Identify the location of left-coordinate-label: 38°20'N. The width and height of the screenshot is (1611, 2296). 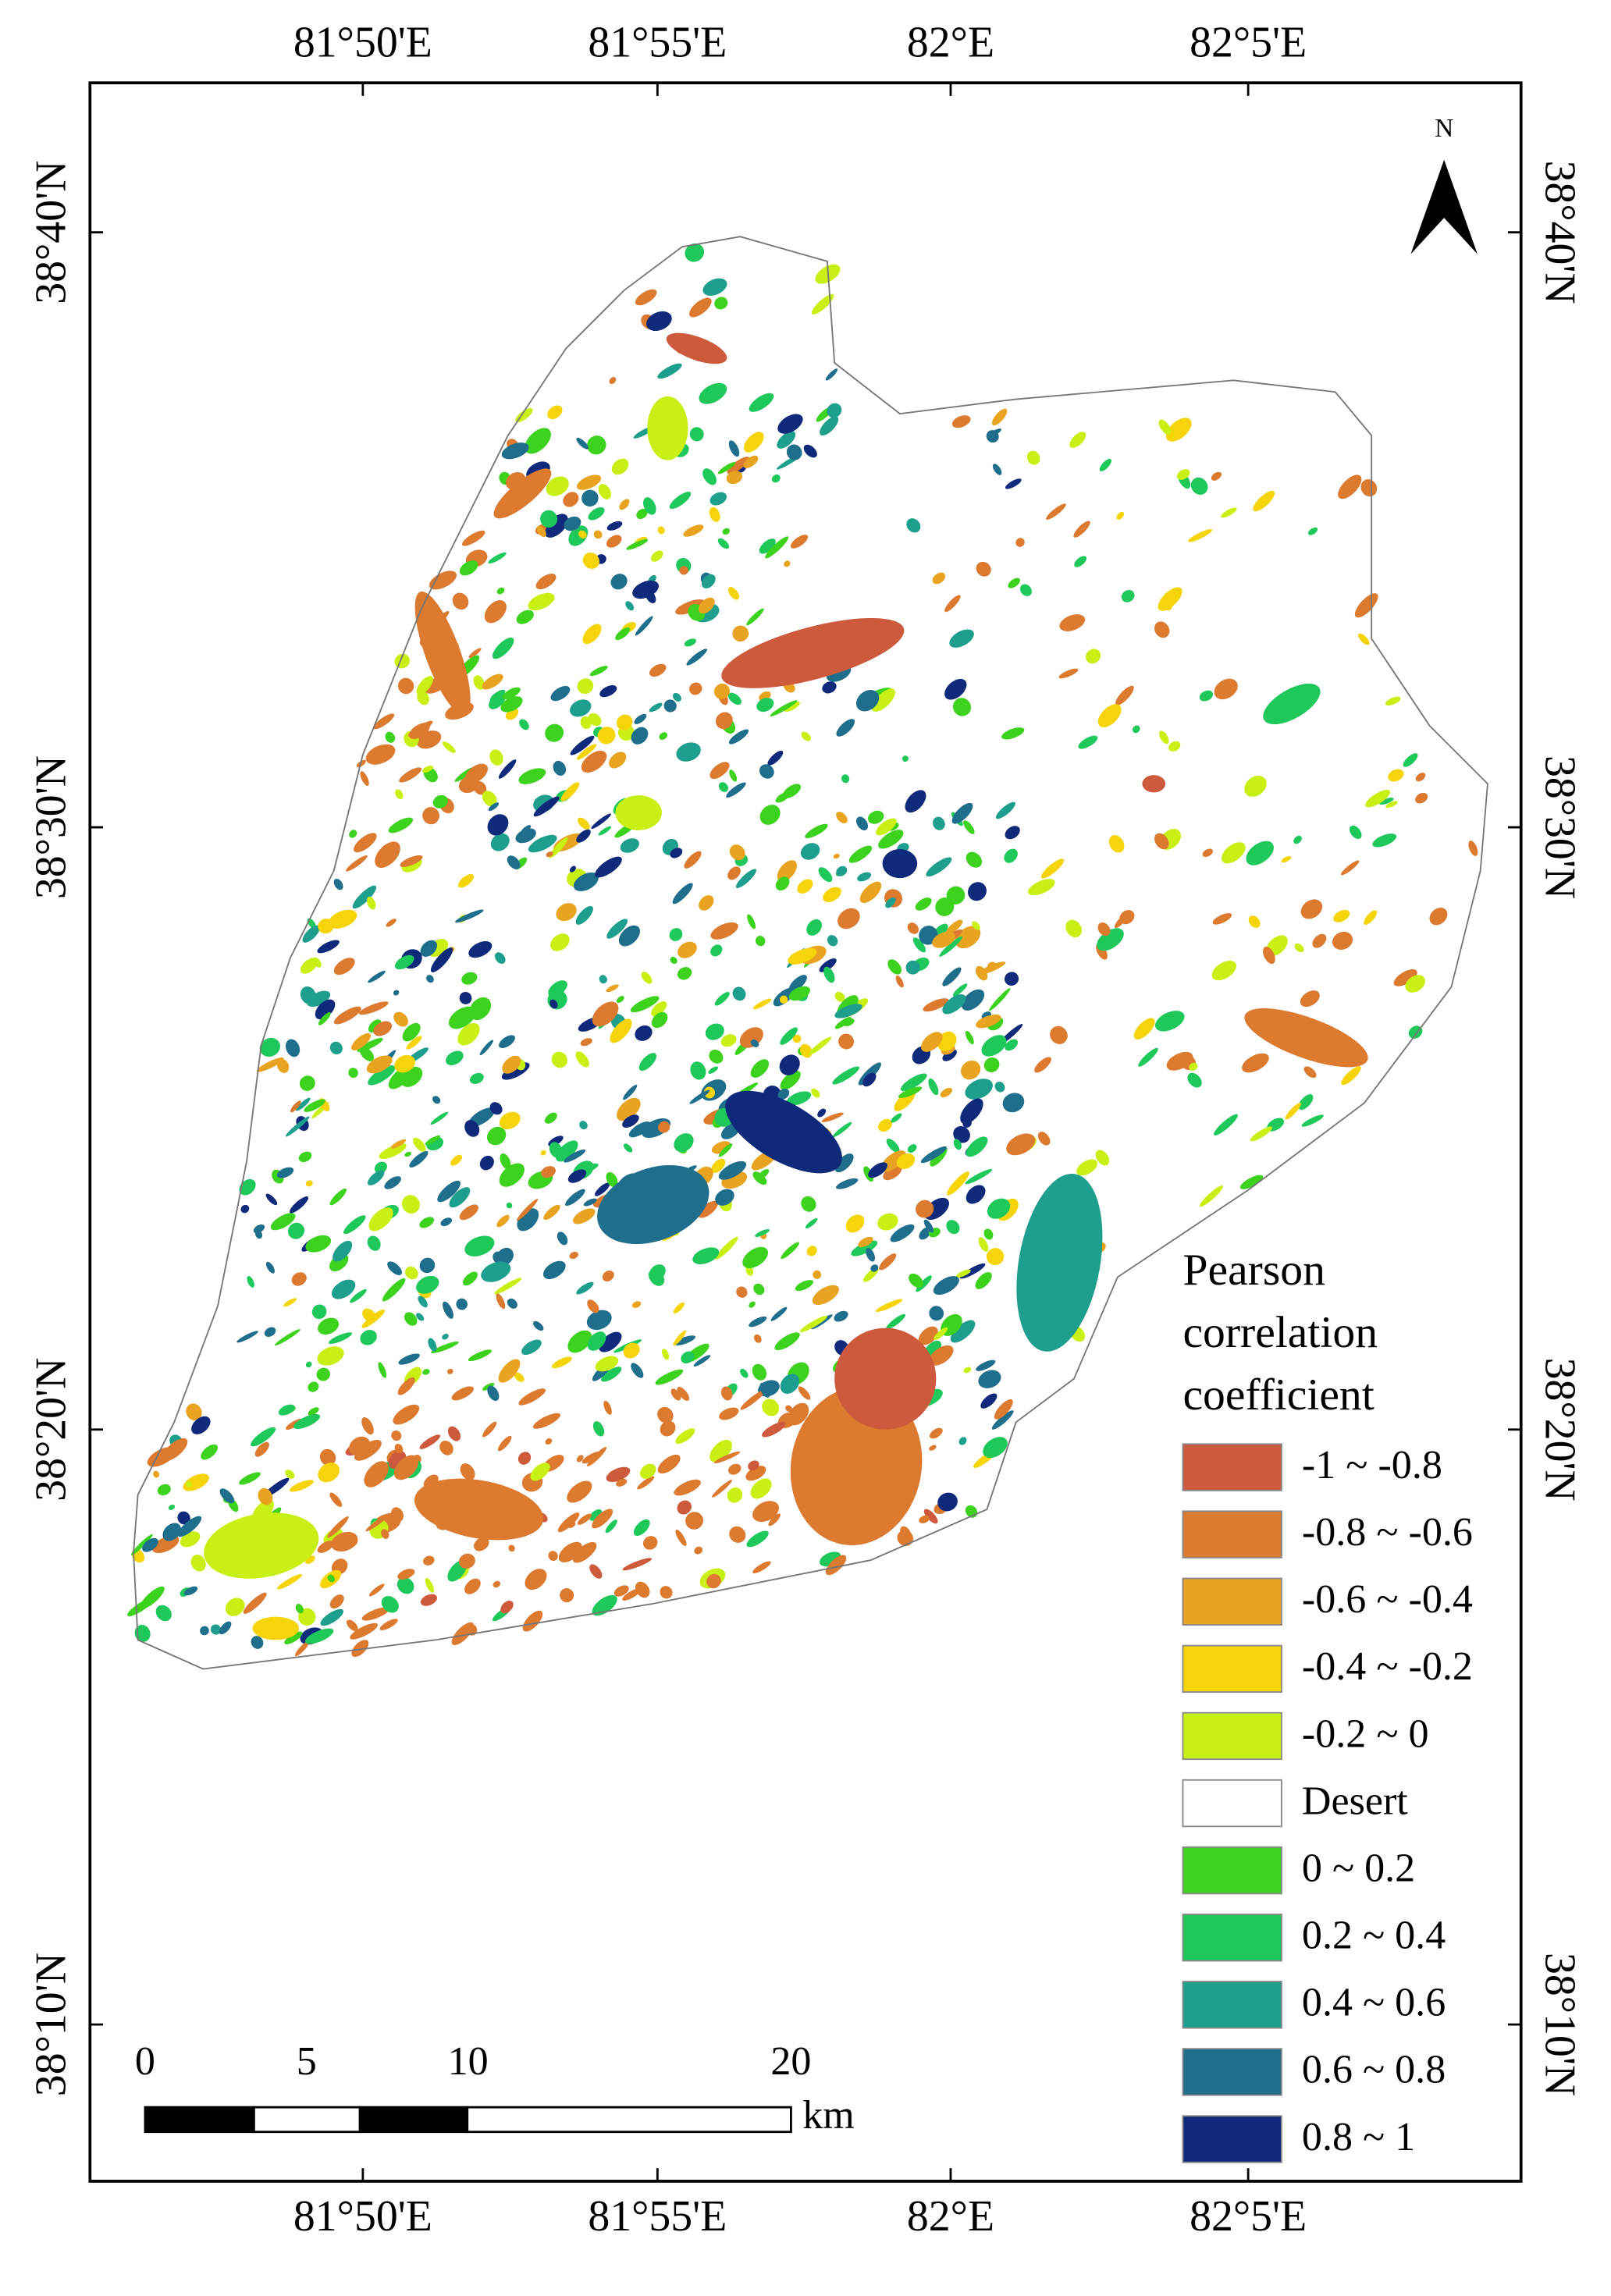
(51, 1430).